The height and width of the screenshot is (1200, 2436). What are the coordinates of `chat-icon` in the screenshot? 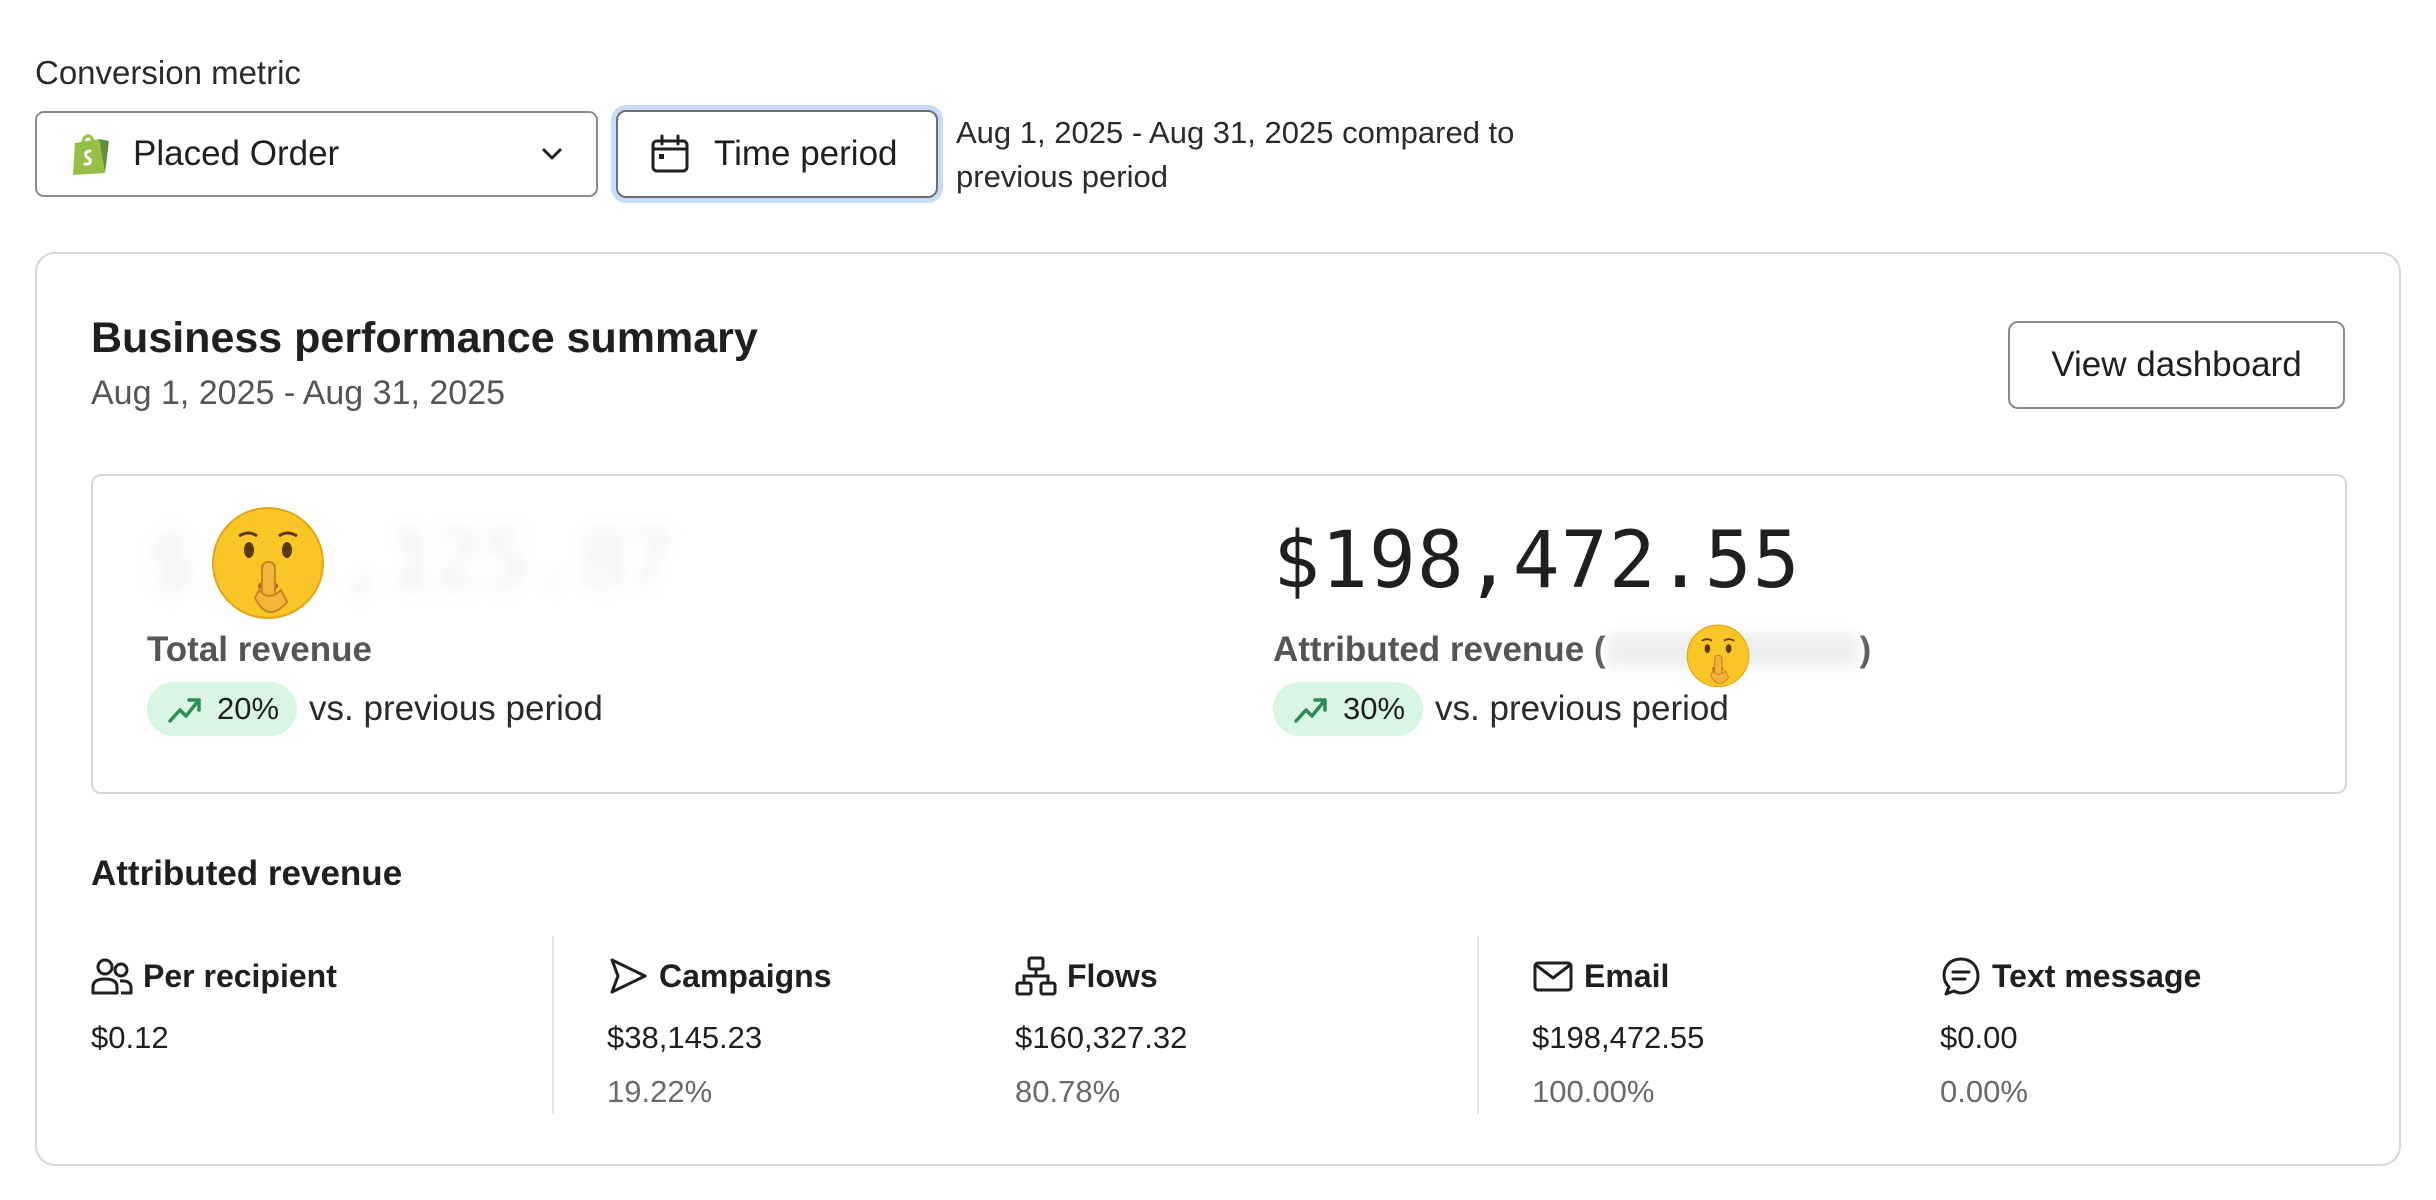 It's located at (1961, 976).